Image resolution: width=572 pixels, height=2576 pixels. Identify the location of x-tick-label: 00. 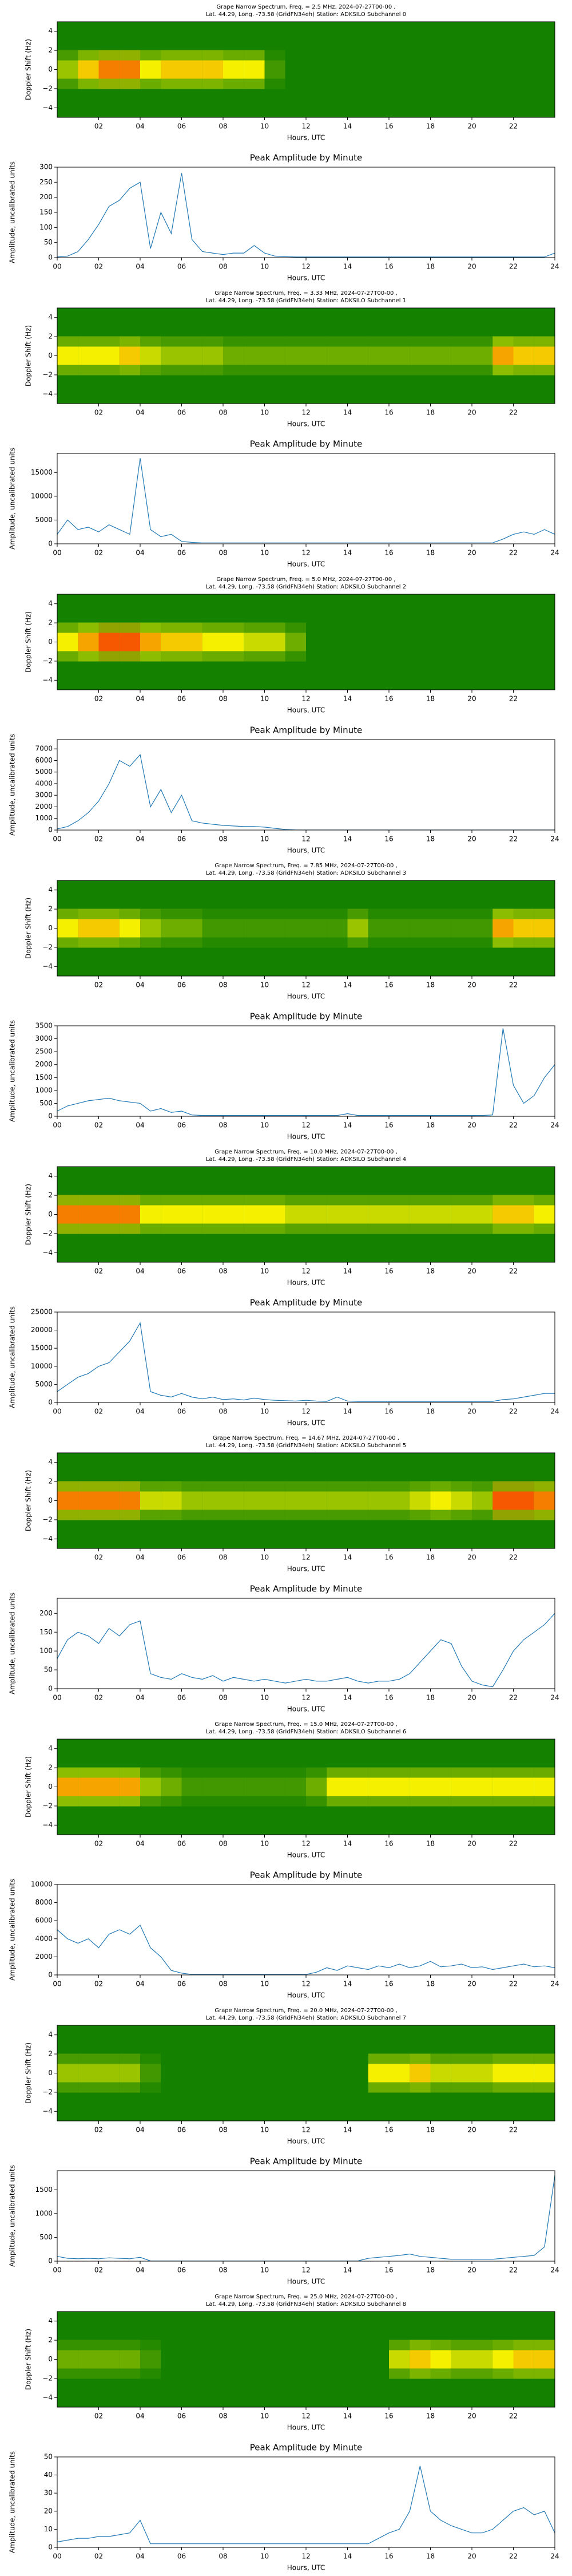
(57, 1698).